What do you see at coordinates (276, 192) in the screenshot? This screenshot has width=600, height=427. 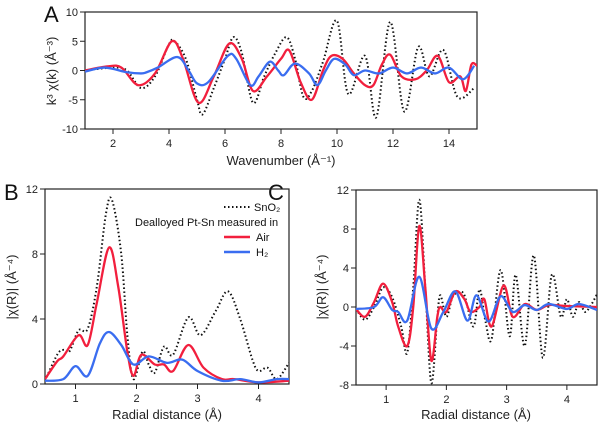 I see `panel-label-c: C` at bounding box center [276, 192].